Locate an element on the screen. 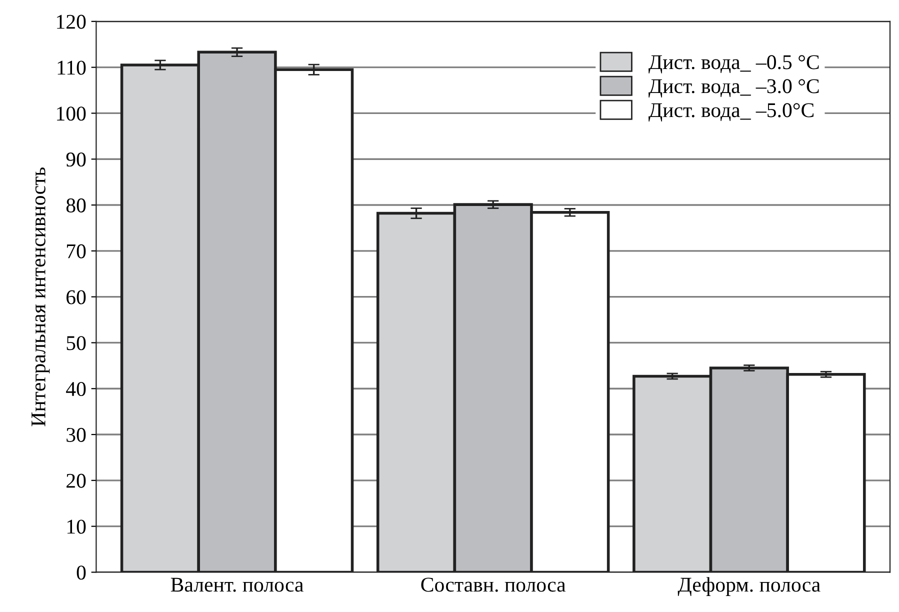 The image size is (899, 612). y-axis-title: Интегральная интенсивность is located at coordinates (41, 296).